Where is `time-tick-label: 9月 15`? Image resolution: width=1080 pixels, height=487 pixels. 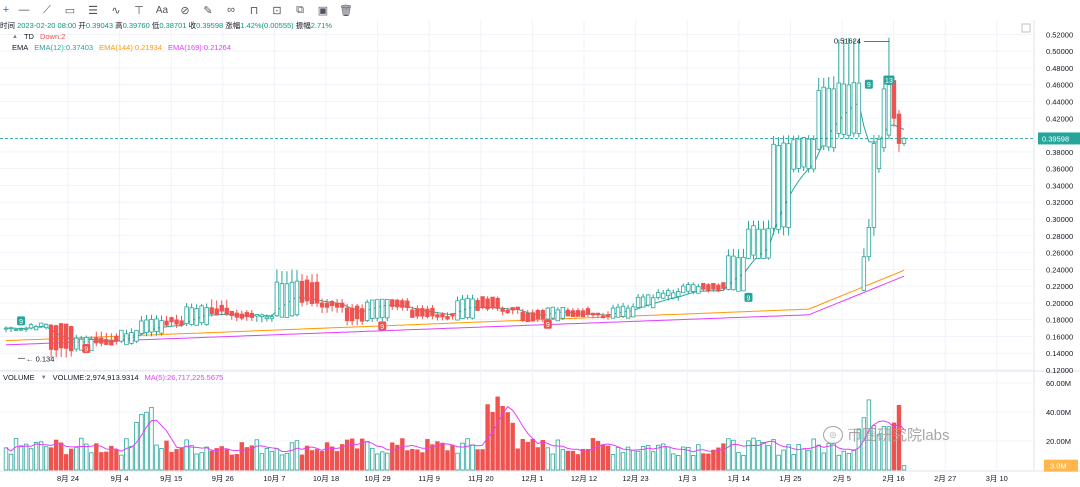 time-tick-label: 9月 15 is located at coordinates (171, 478).